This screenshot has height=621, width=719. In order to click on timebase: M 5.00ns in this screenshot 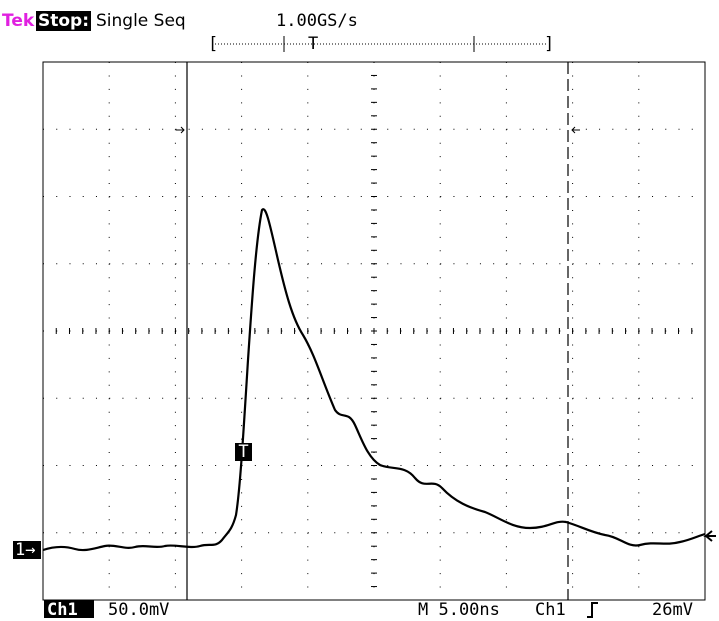, I will do `click(459, 610)`.